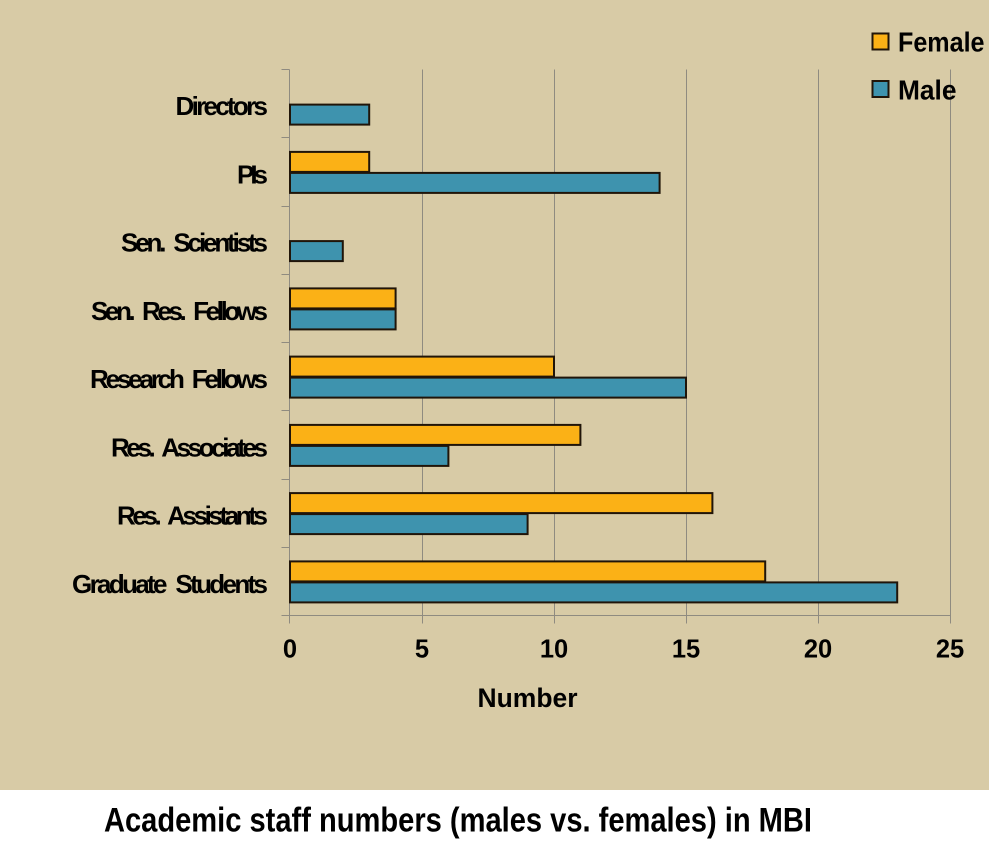  I want to click on svg-text: Number, so click(528, 698).